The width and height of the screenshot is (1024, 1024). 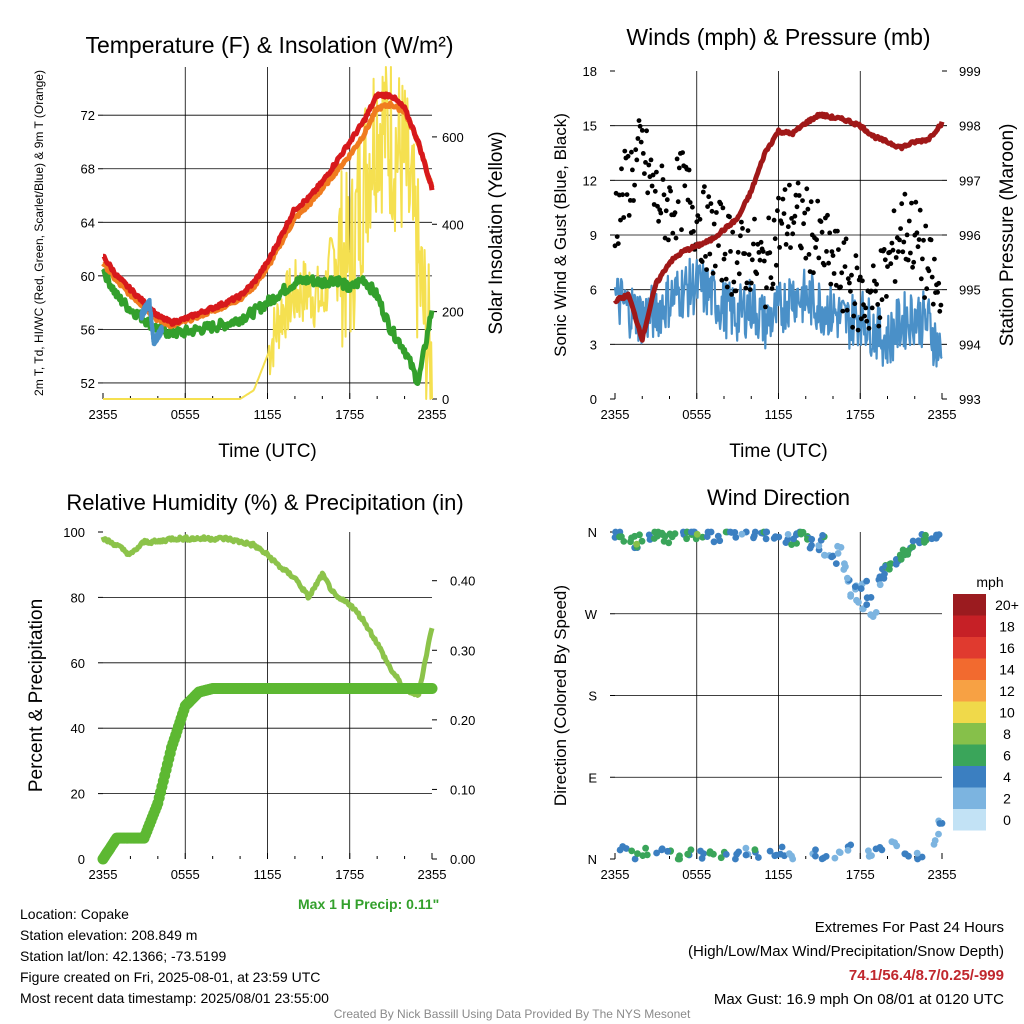 I want to click on y-right-tick-label-winds: 993, so click(x=970, y=399).